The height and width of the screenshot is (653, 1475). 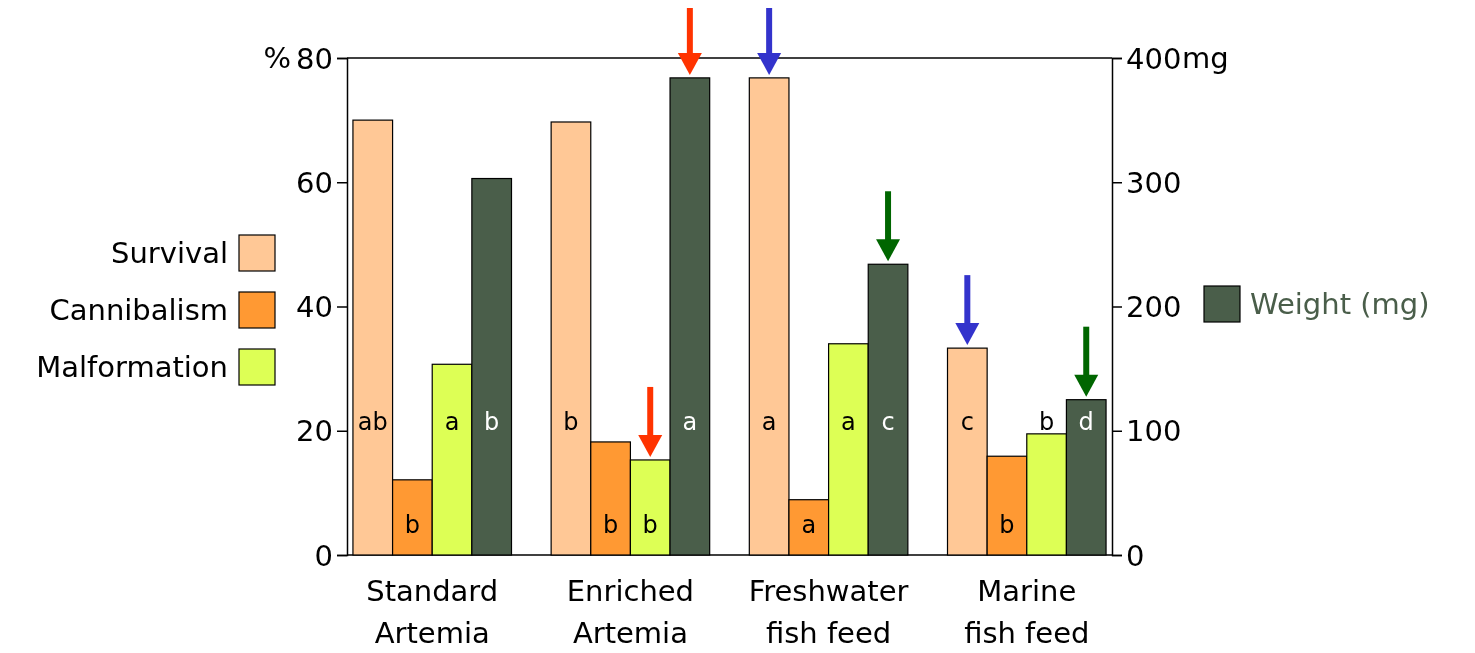 What do you see at coordinates (323, 555) in the screenshot?
I see `y-tick-label: 0` at bounding box center [323, 555].